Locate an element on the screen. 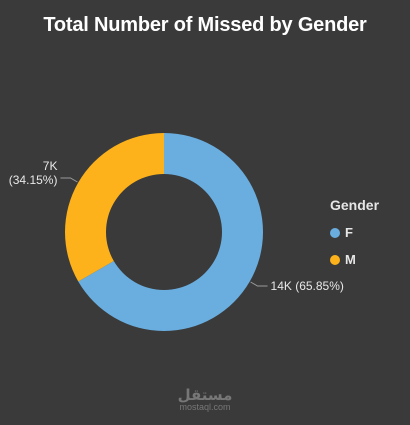 The height and width of the screenshot is (425, 410). leader-line-m is located at coordinates (69, 180).